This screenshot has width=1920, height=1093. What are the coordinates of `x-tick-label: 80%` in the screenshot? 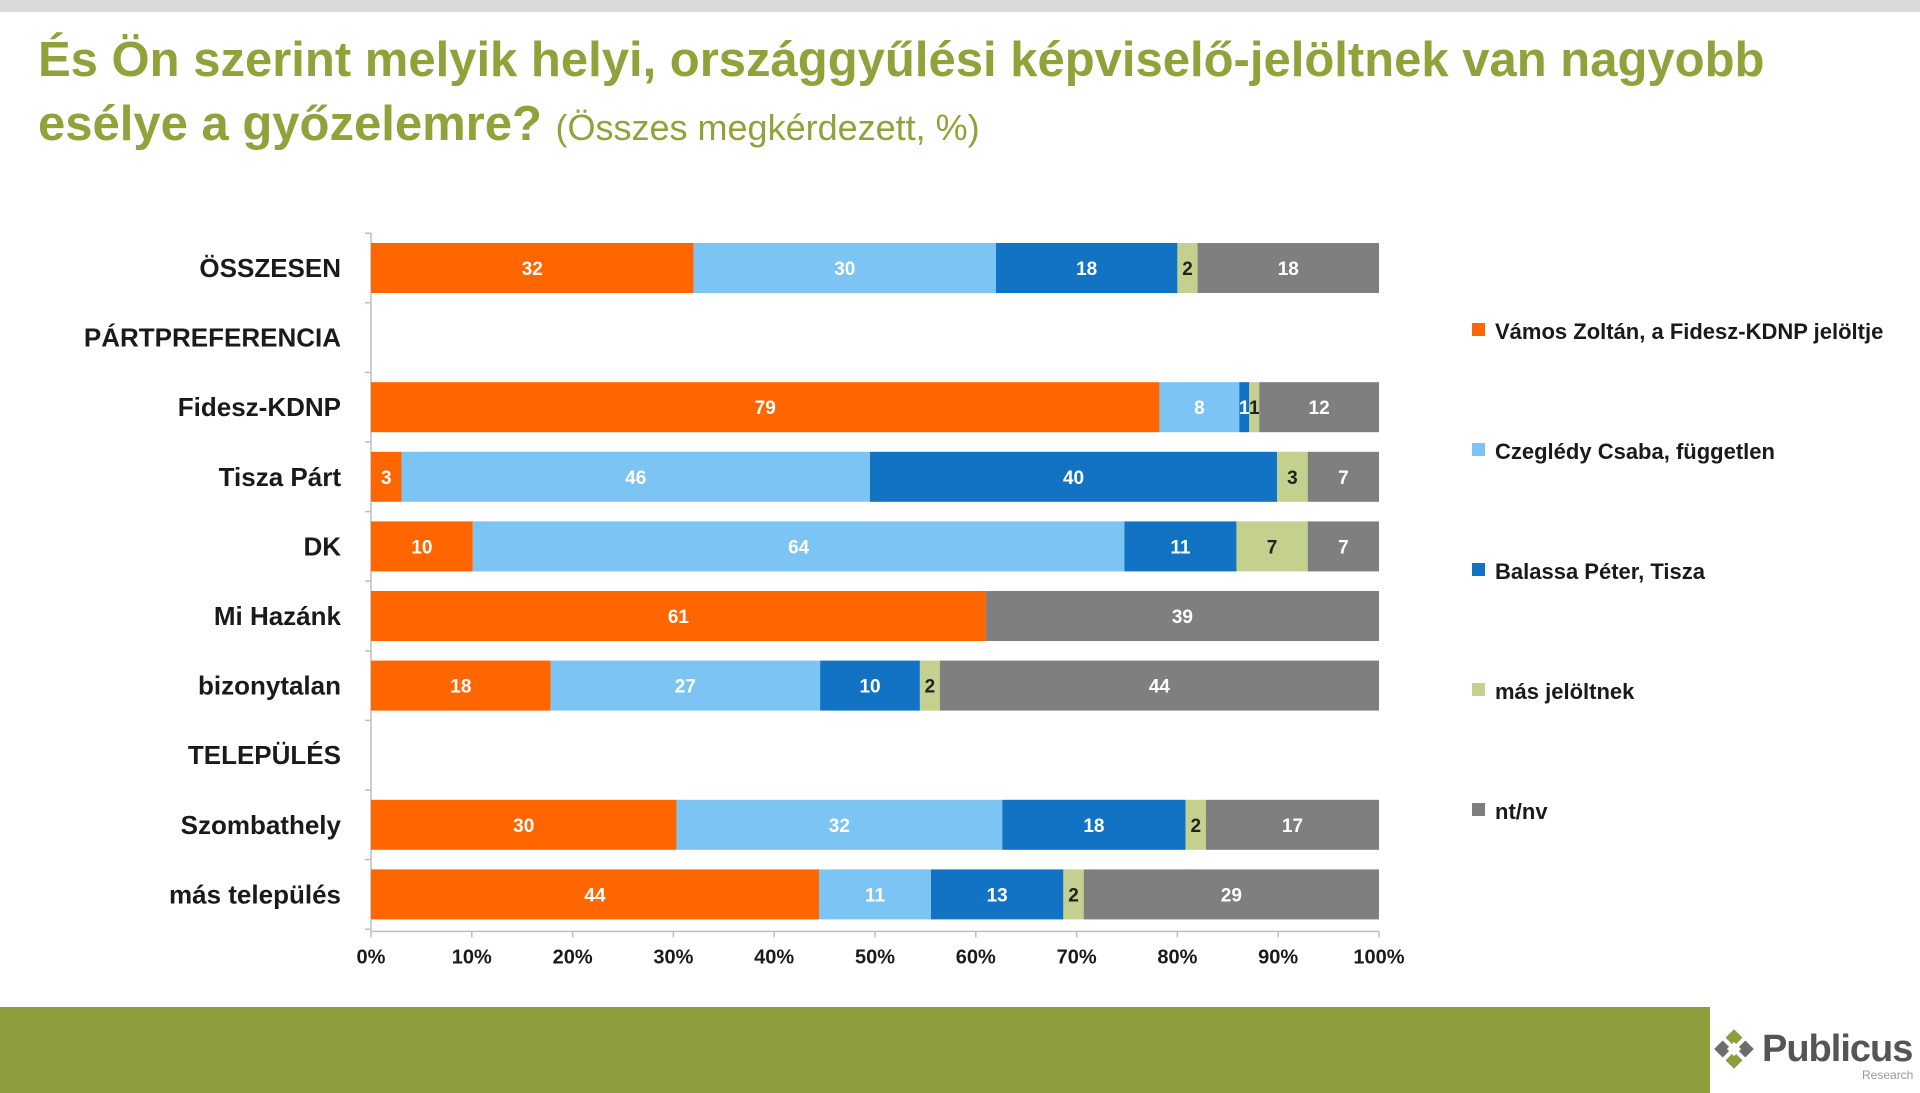 It's located at (1177, 957).